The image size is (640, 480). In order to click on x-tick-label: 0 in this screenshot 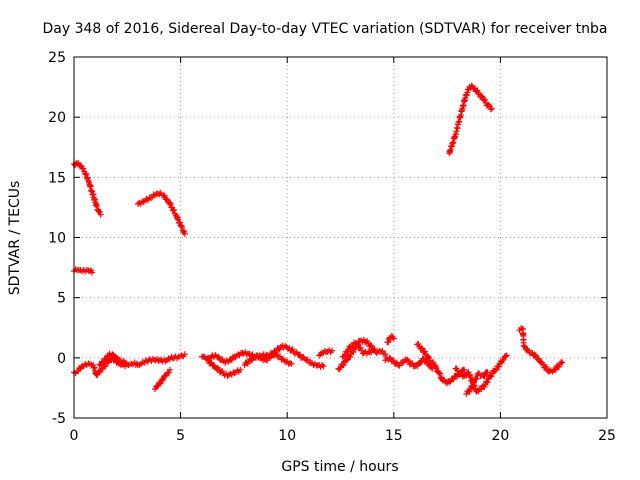, I will do `click(74, 436)`.